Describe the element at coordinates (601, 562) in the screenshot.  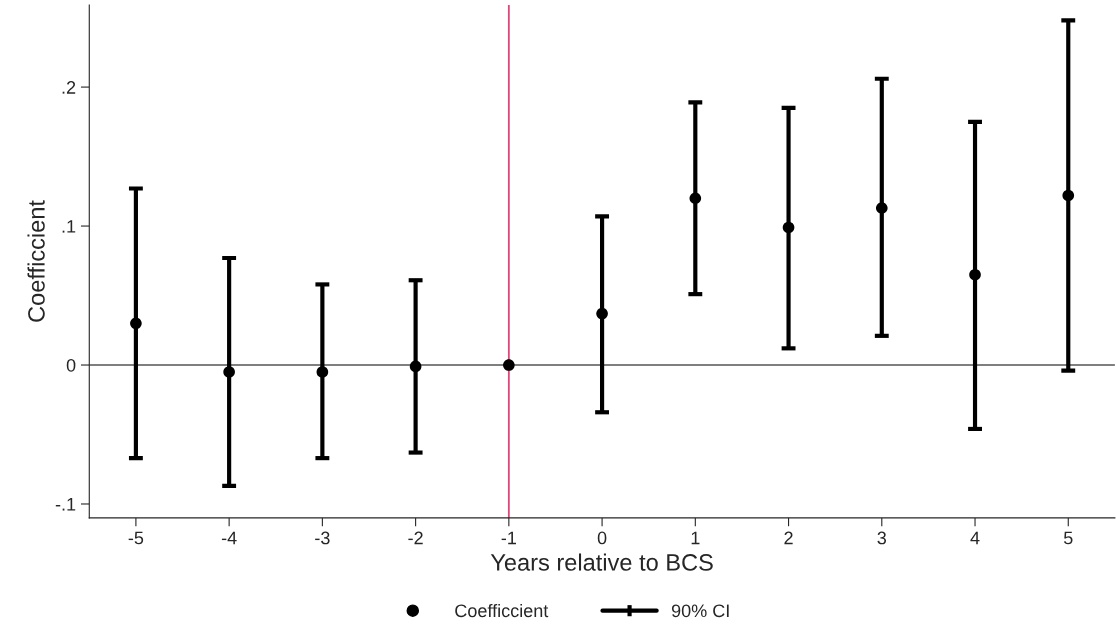
I see `x-axis-title: Years relative to BCS` at that location.